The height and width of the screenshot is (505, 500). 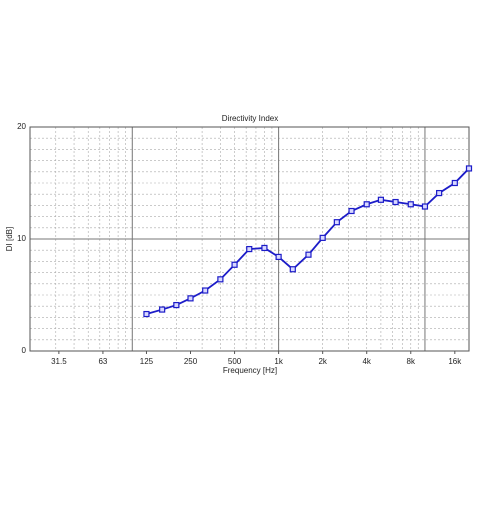 I want to click on chart-title: Directivity Index, so click(x=250, y=118).